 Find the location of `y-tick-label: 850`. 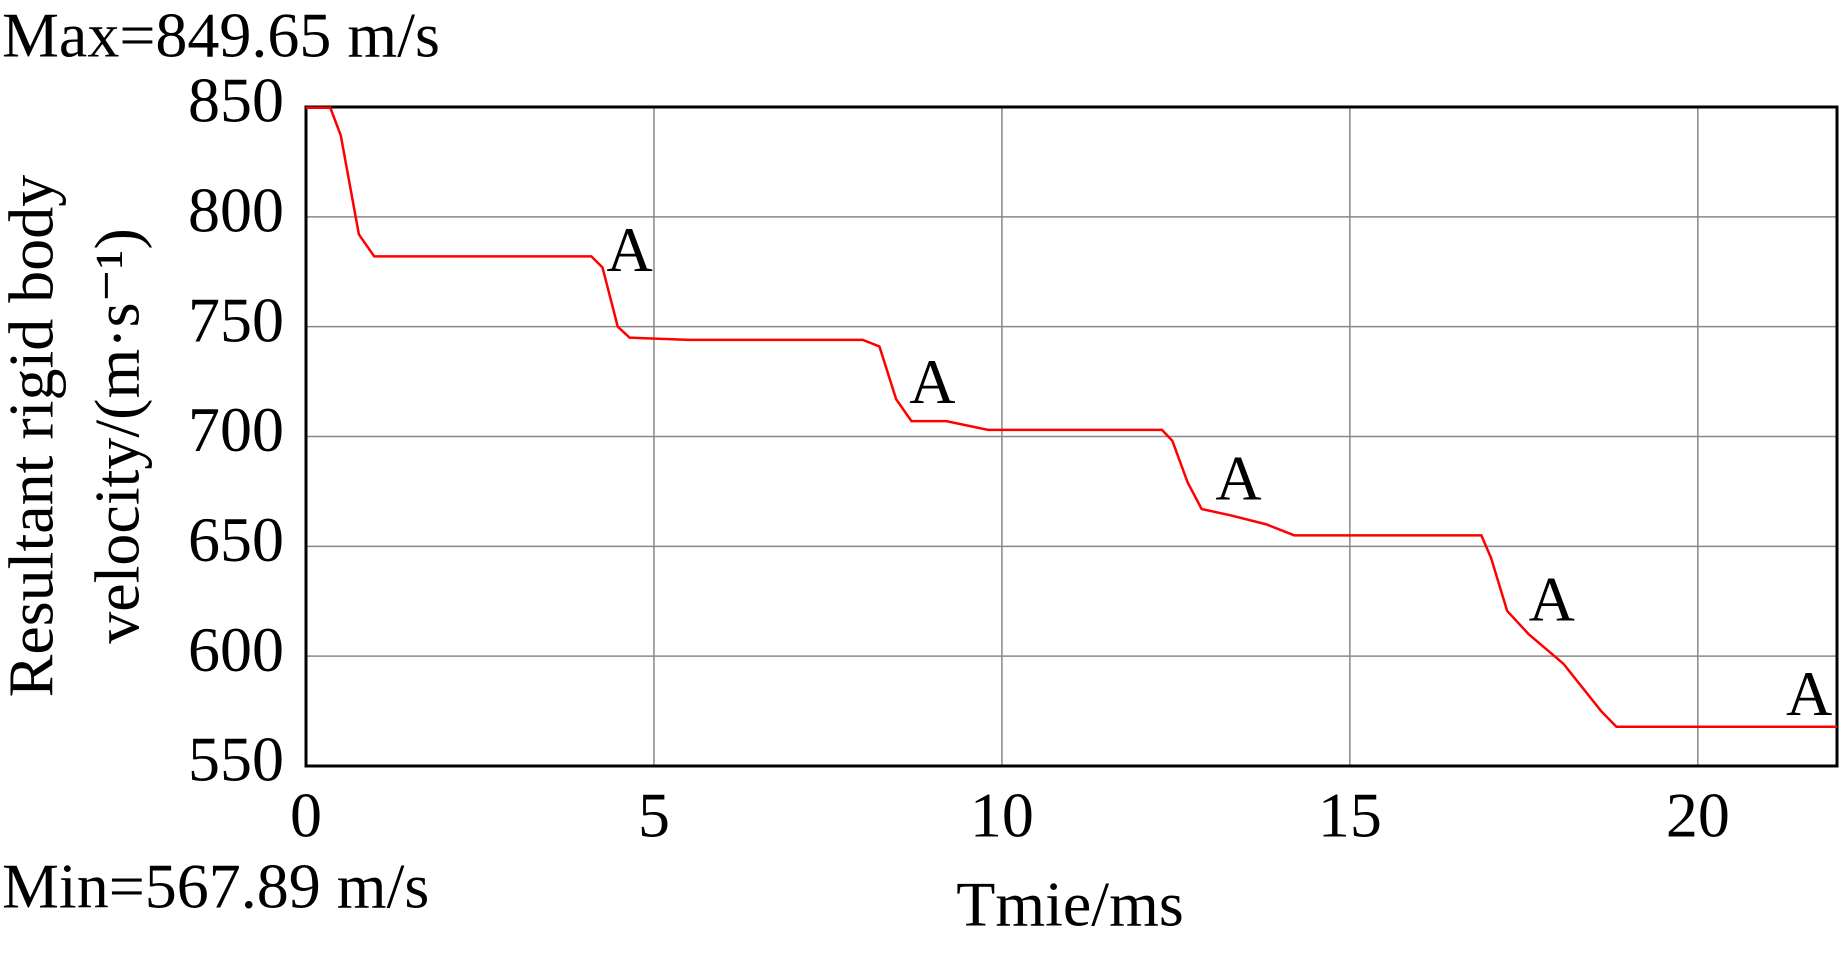

y-tick-label: 850 is located at coordinates (236, 100).